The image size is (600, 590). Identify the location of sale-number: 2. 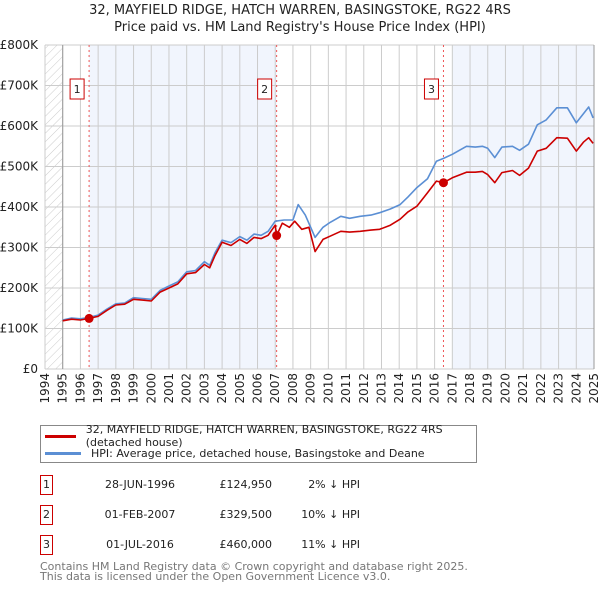
(46, 515).